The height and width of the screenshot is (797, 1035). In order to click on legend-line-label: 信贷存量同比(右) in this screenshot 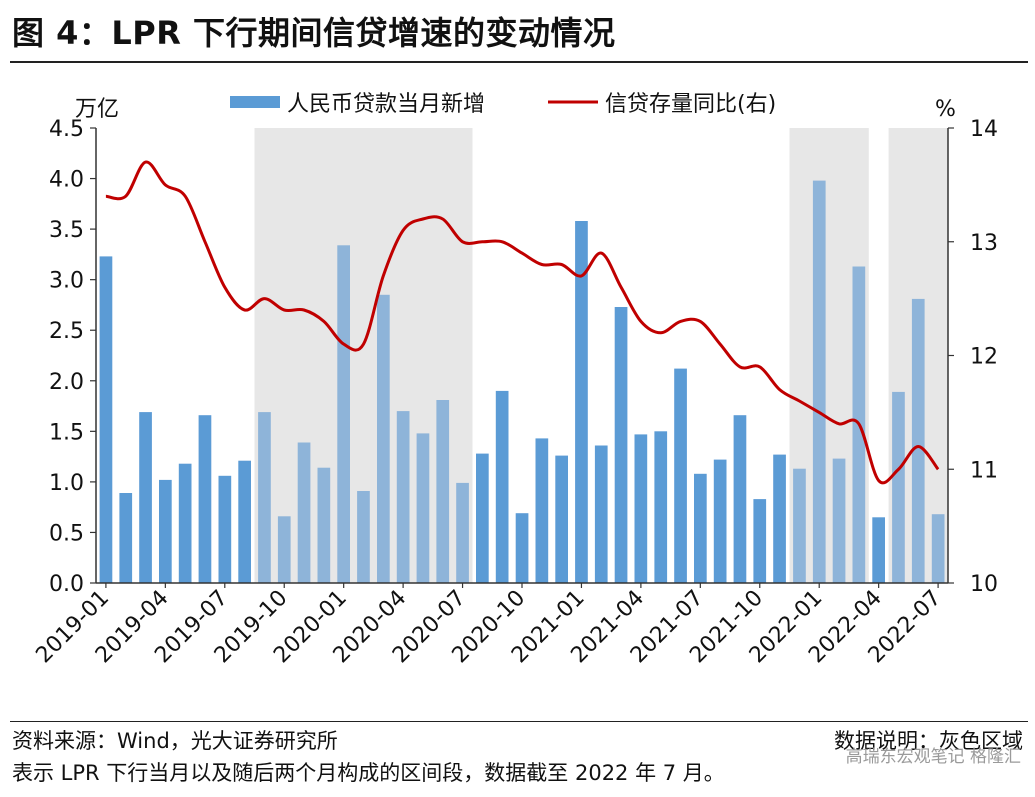, I will do `click(690, 104)`.